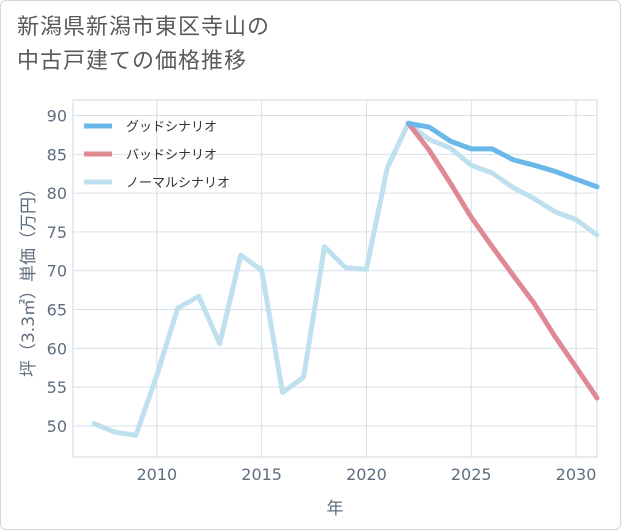  I want to click on legend-label: ノーマルシナリオ, so click(178, 183).